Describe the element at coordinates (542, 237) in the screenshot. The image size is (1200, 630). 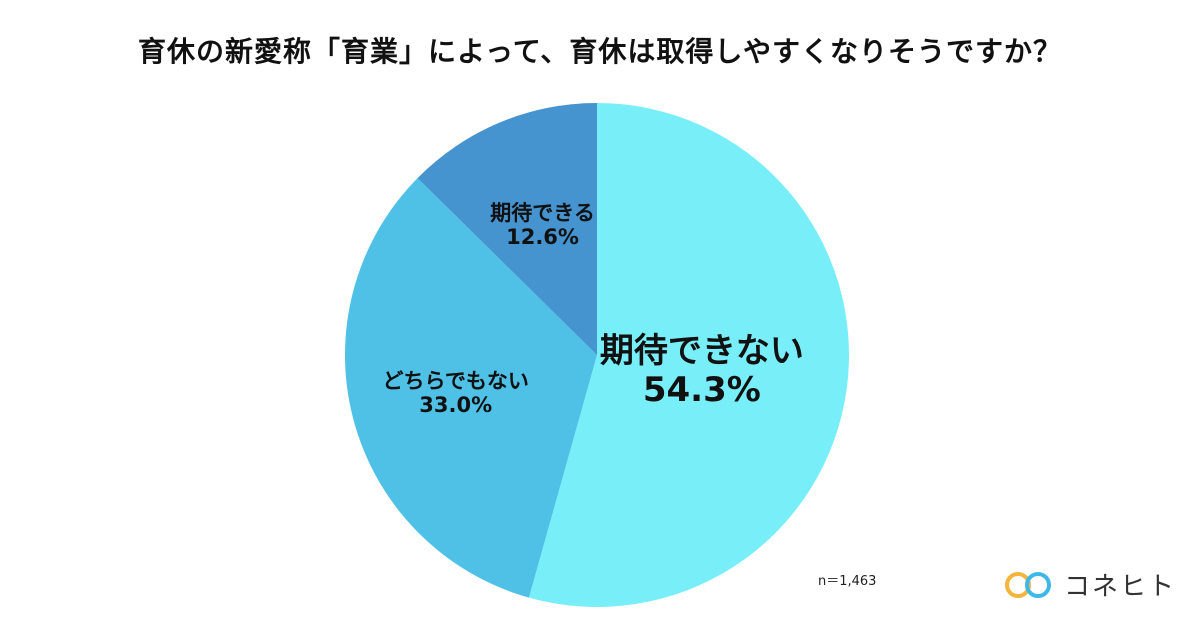
I see `slice-value-label: 12.6%` at that location.